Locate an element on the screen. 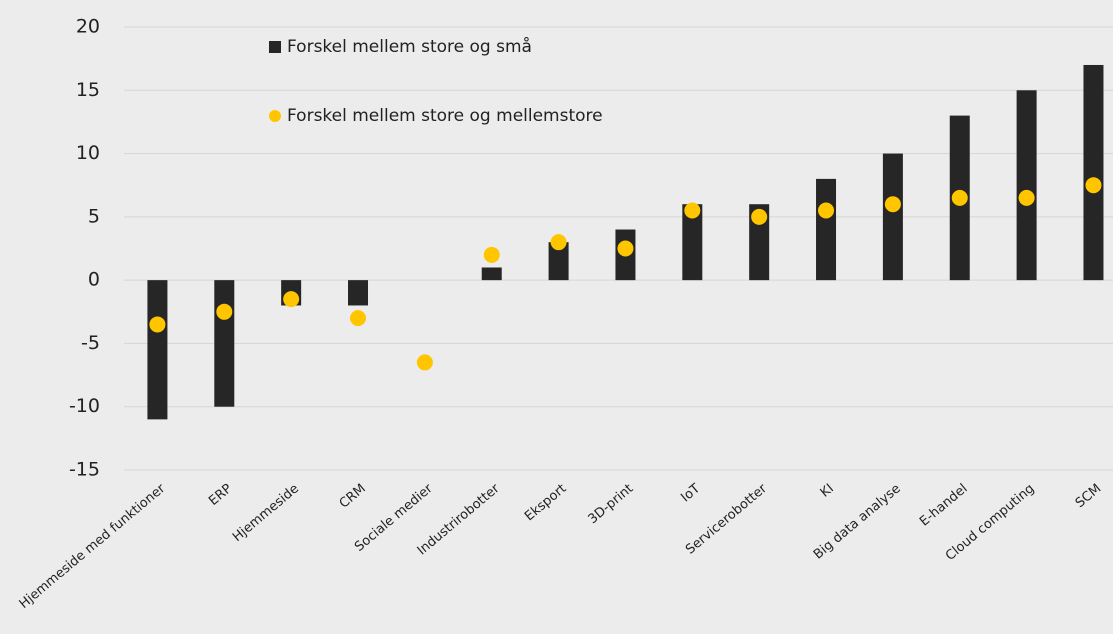  y-tick-label: 10 is located at coordinates (88, 153).